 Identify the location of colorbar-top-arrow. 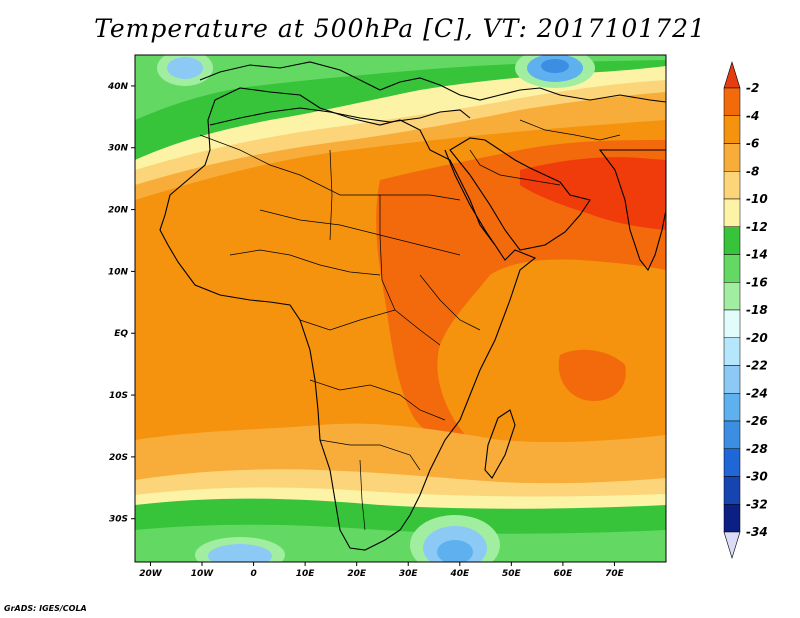
(732, 74).